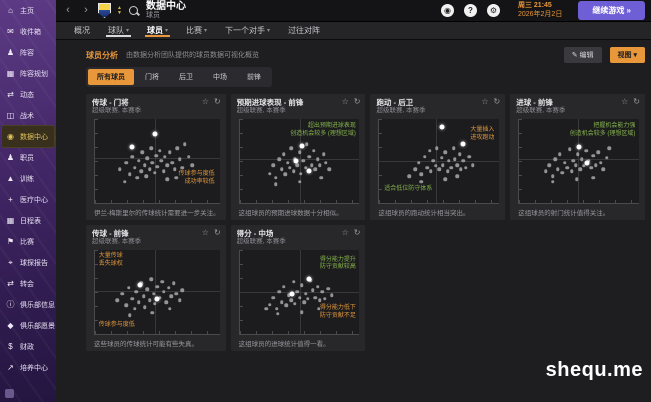 The width and height of the screenshot is (651, 402). What do you see at coordinates (353, 31) in the screenshot?
I see `section-tabbar: 概况 球队 ▾ 球员 ▾ 比赛 ▾ 下一个对手 ▾ 过往对阵` at bounding box center [353, 31].